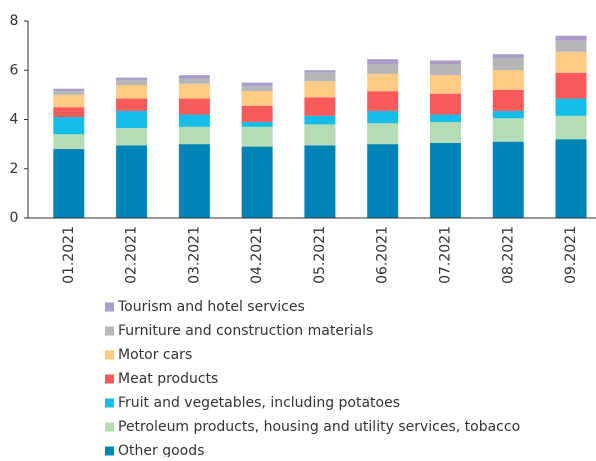  Describe the element at coordinates (320, 255) in the screenshot. I see `x-tick-label: 05.2021` at that location.